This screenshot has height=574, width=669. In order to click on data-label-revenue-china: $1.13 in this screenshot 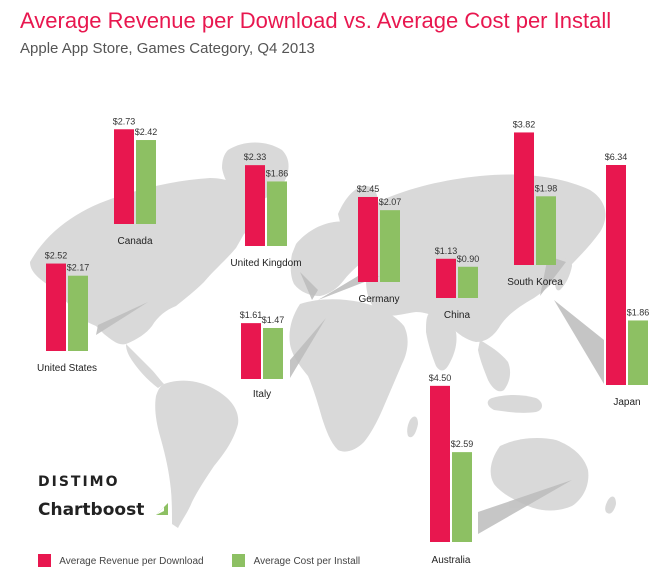, I will do `click(446, 251)`.